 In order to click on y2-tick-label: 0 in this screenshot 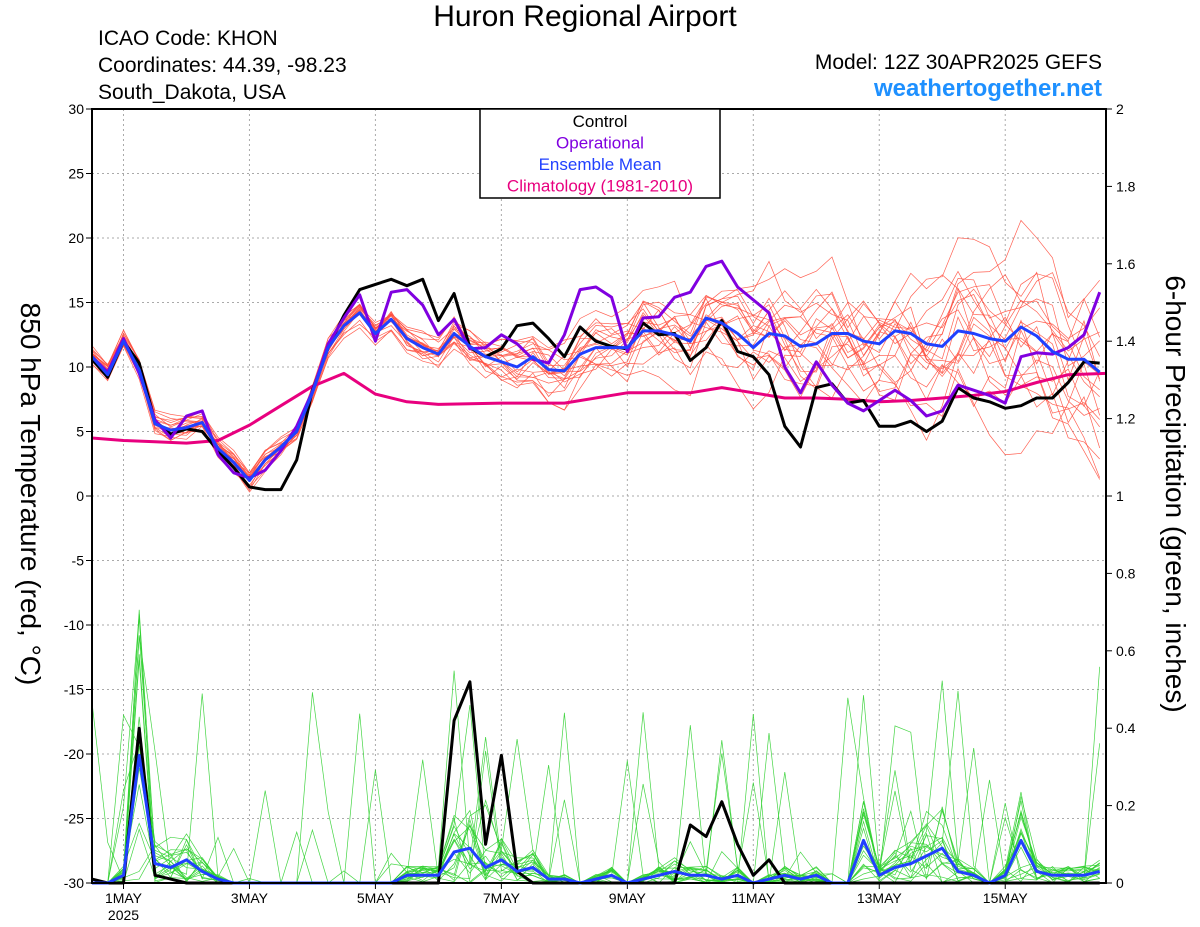, I will do `click(1120, 883)`.